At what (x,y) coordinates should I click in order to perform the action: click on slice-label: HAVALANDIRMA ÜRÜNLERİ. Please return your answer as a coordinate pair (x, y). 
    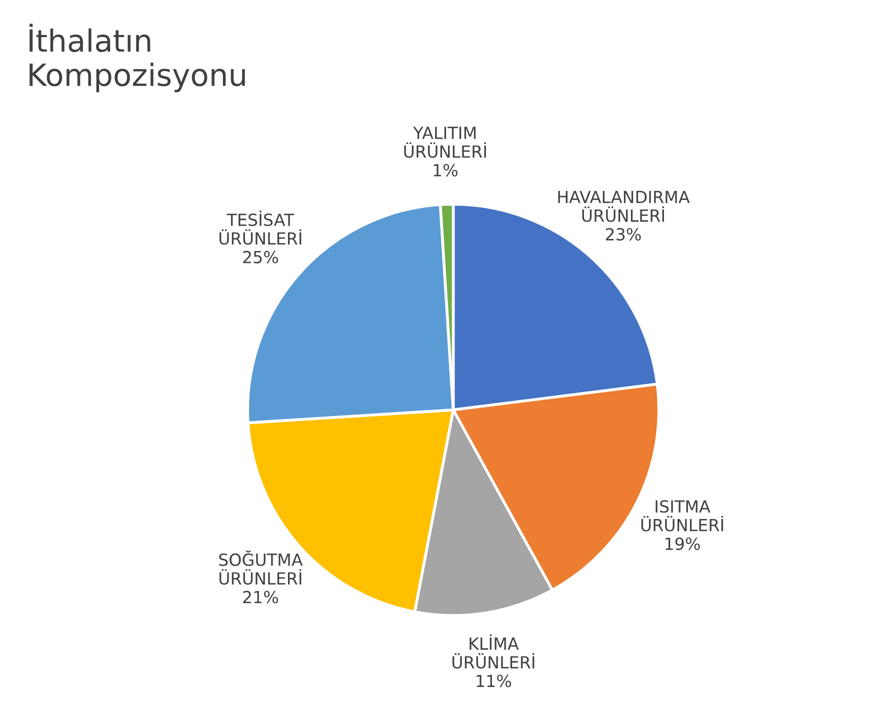
    Looking at the image, I should click on (624, 206).